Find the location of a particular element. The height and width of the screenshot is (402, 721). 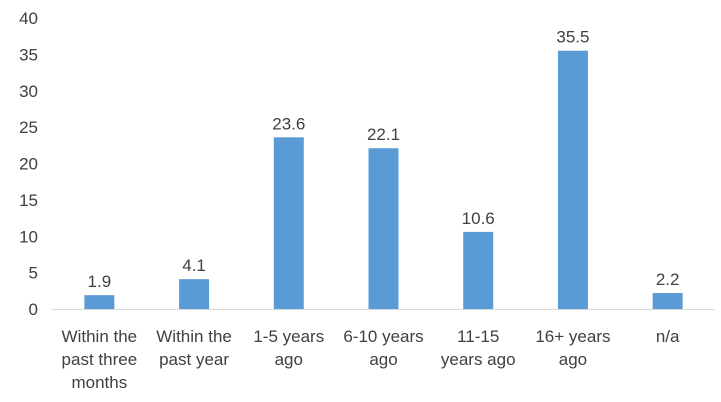

x-category-label-line: past year is located at coordinates (194, 359).